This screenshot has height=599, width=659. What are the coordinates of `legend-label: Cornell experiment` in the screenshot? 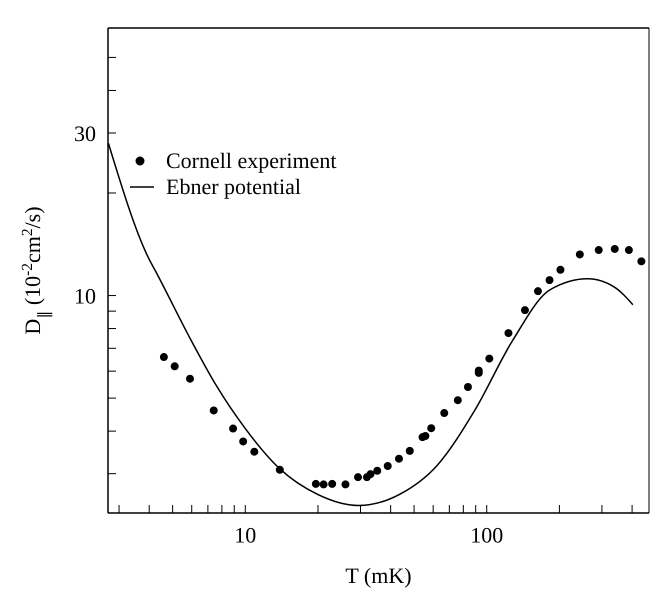 It's located at (251, 161).